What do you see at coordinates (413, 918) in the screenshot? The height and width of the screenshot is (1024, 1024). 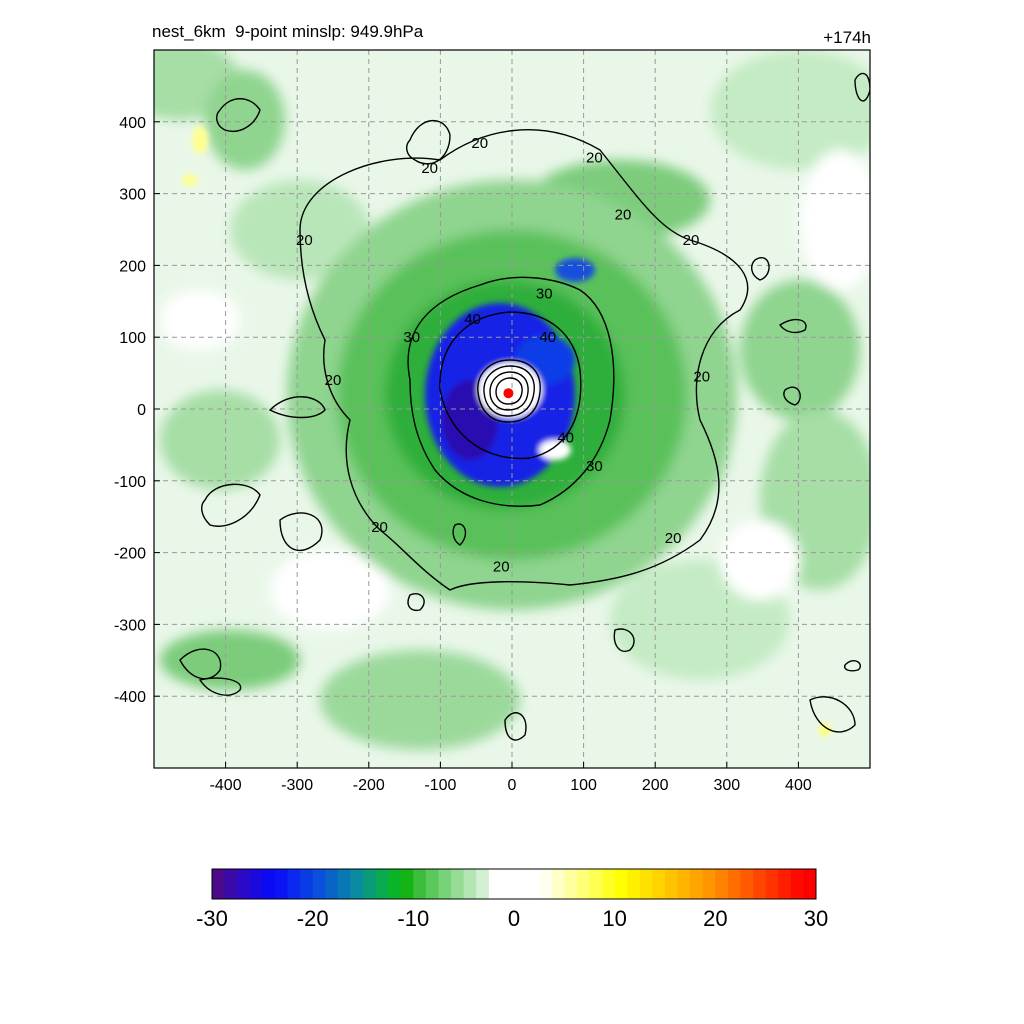 I see `colorbar-tick-label: -10` at bounding box center [413, 918].